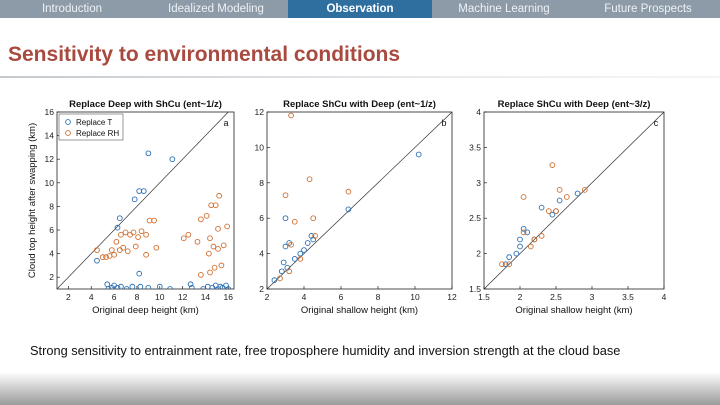 This screenshot has width=720, height=405. Describe the element at coordinates (50, 159) in the screenshot. I see `y-tick-label: 12` at that location.